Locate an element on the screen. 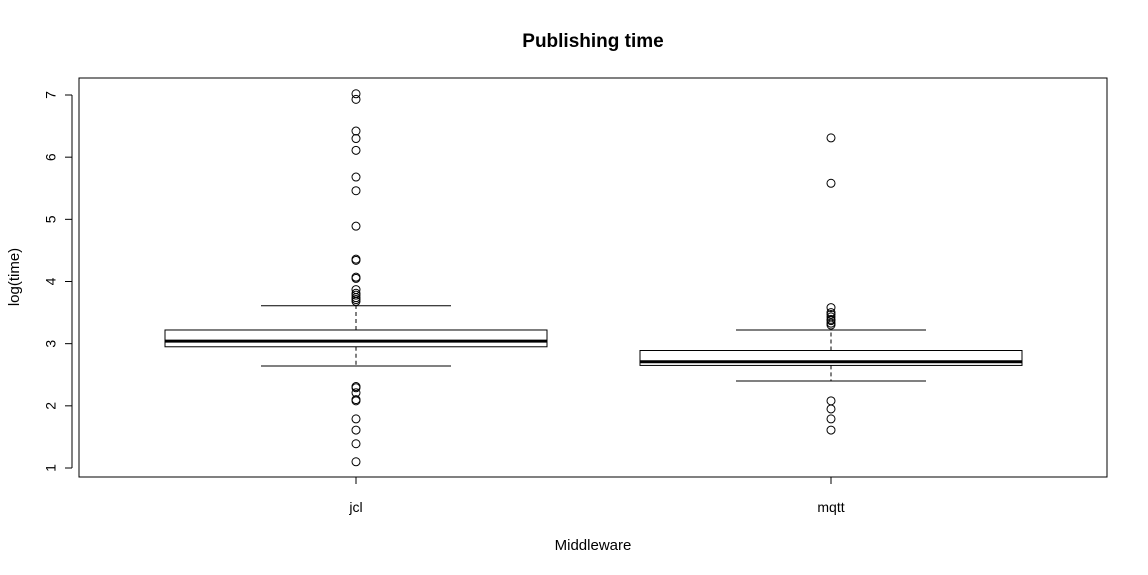 The image size is (1148, 575). y-tick-label: 2 is located at coordinates (51, 406).